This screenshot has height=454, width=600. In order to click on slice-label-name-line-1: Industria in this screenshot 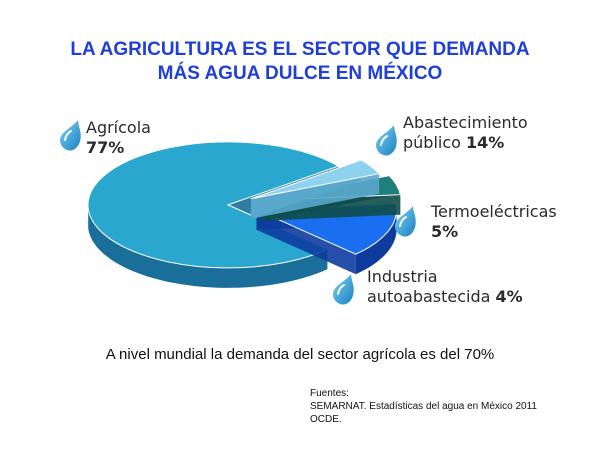, I will do `click(402, 276)`.